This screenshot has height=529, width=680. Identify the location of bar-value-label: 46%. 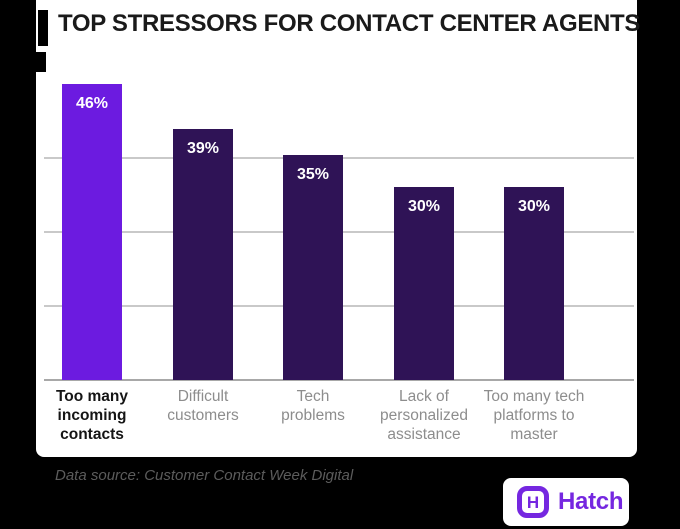
(92, 103).